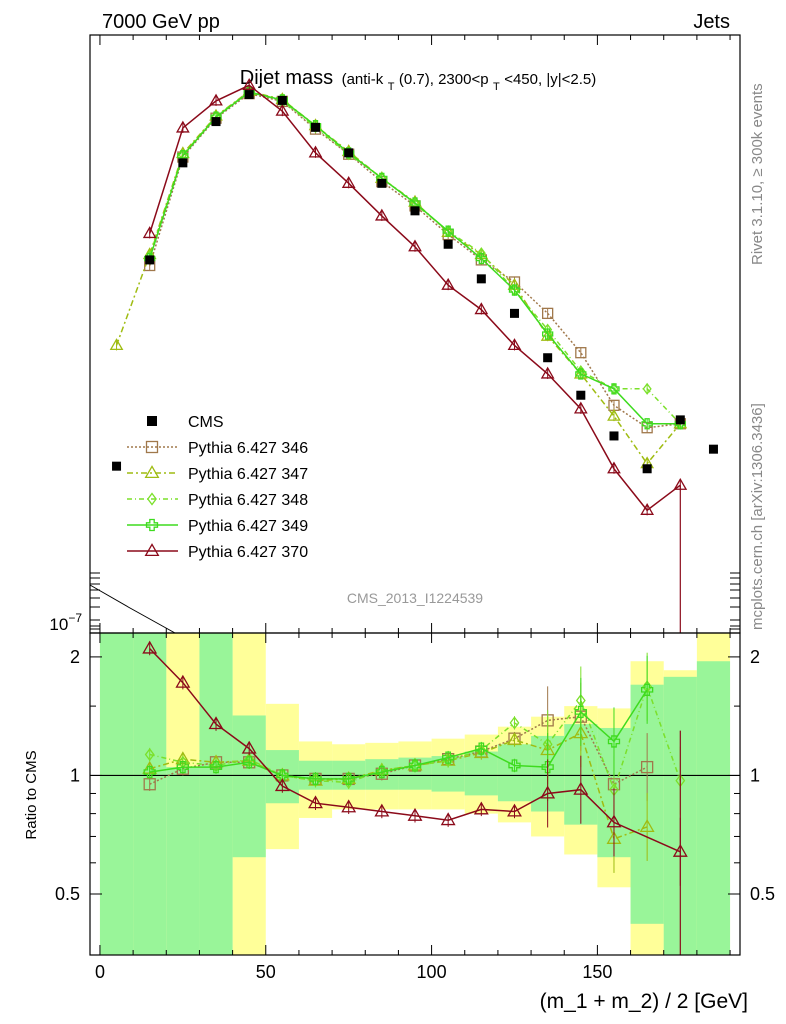 Image resolution: width=786 pixels, height=1024 pixels. Describe the element at coordinates (248, 474) in the screenshot. I see `legend-label: Pythia 6.427 347` at that location.